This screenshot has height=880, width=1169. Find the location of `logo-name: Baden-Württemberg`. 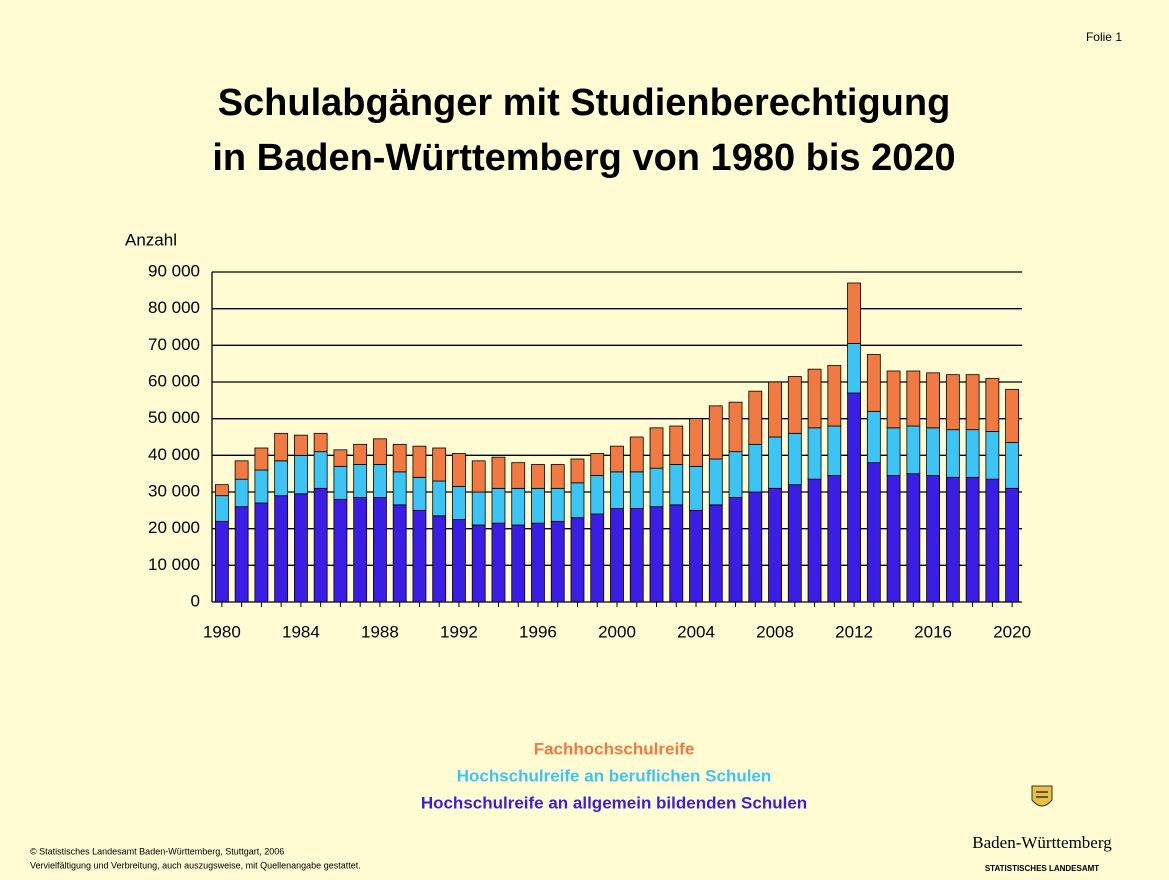

logo-name: Baden-Württemberg is located at coordinates (1042, 842).